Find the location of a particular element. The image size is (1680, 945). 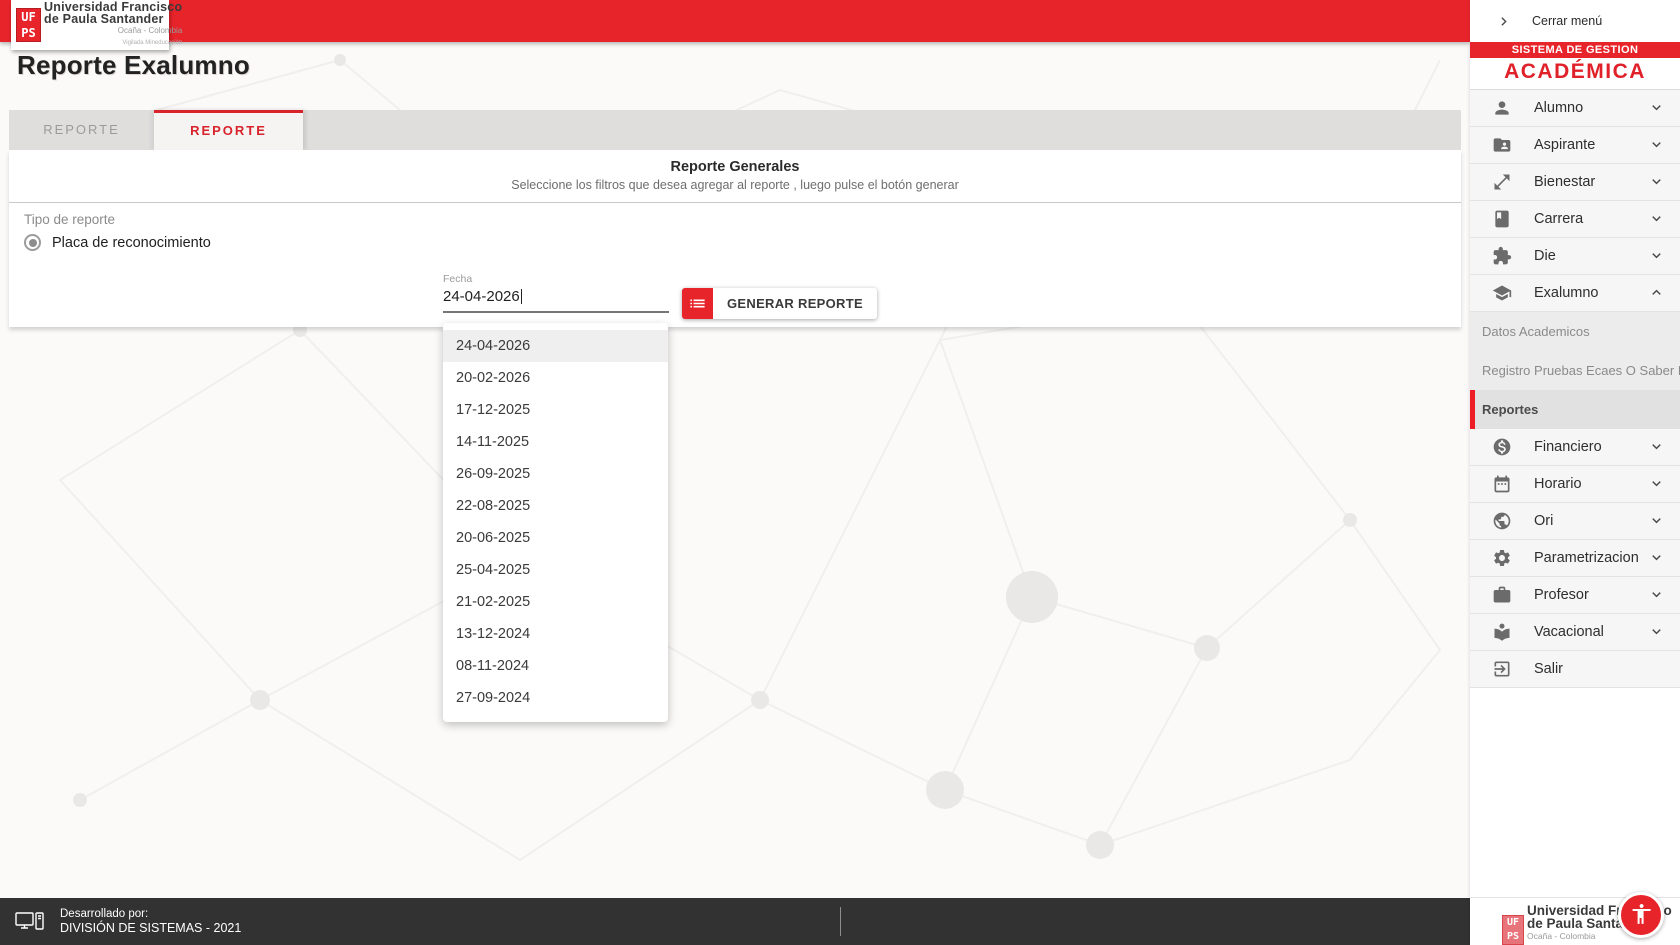

expand-arrows-icon is located at coordinates (1502, 182).